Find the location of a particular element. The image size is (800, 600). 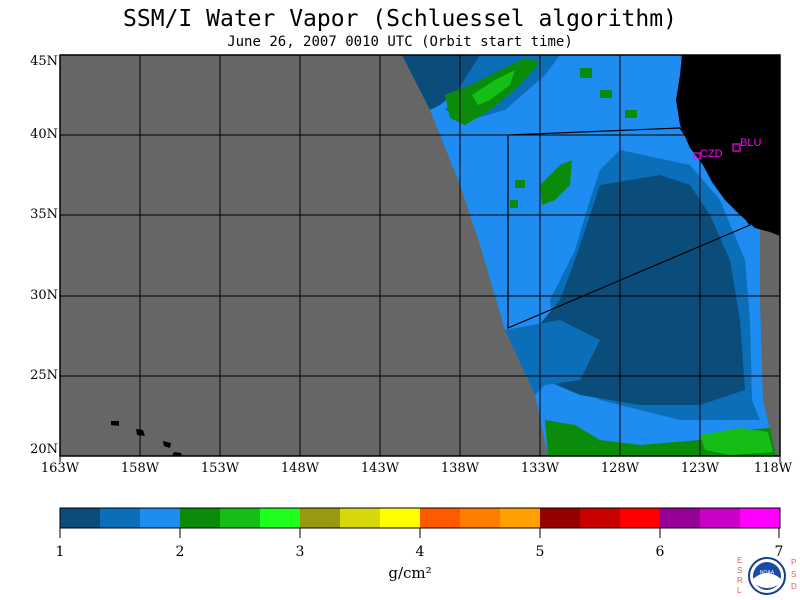

svg-text: P is located at coordinates (793, 562).